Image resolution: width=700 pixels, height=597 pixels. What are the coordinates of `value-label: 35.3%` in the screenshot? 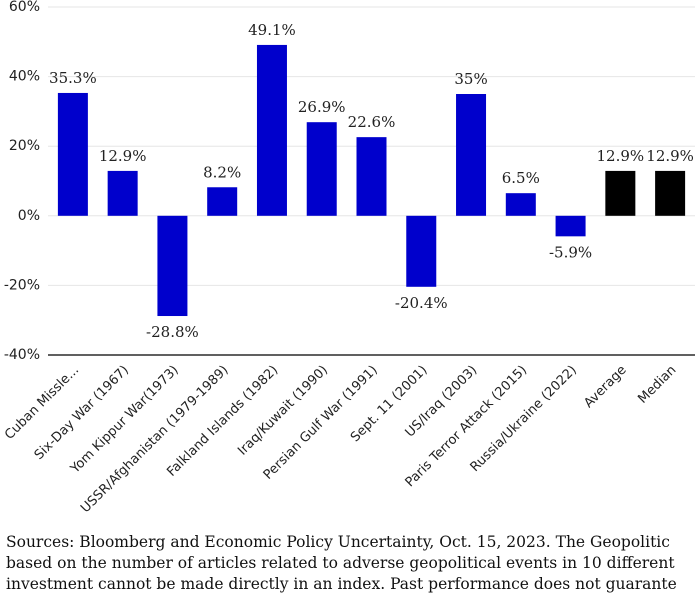 It's located at (73, 78).